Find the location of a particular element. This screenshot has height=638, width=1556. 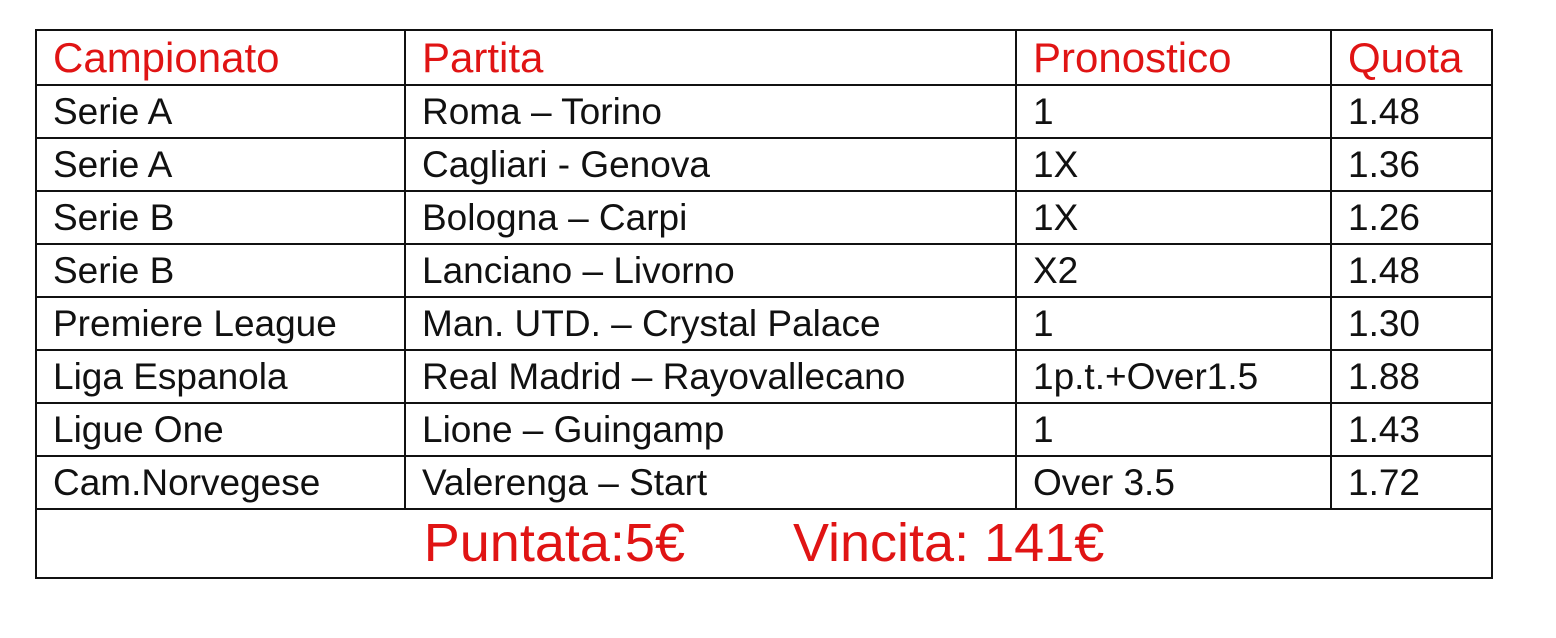

table-row: Serie A Cagliari - Genova 1X 1.36 is located at coordinates (764, 164).